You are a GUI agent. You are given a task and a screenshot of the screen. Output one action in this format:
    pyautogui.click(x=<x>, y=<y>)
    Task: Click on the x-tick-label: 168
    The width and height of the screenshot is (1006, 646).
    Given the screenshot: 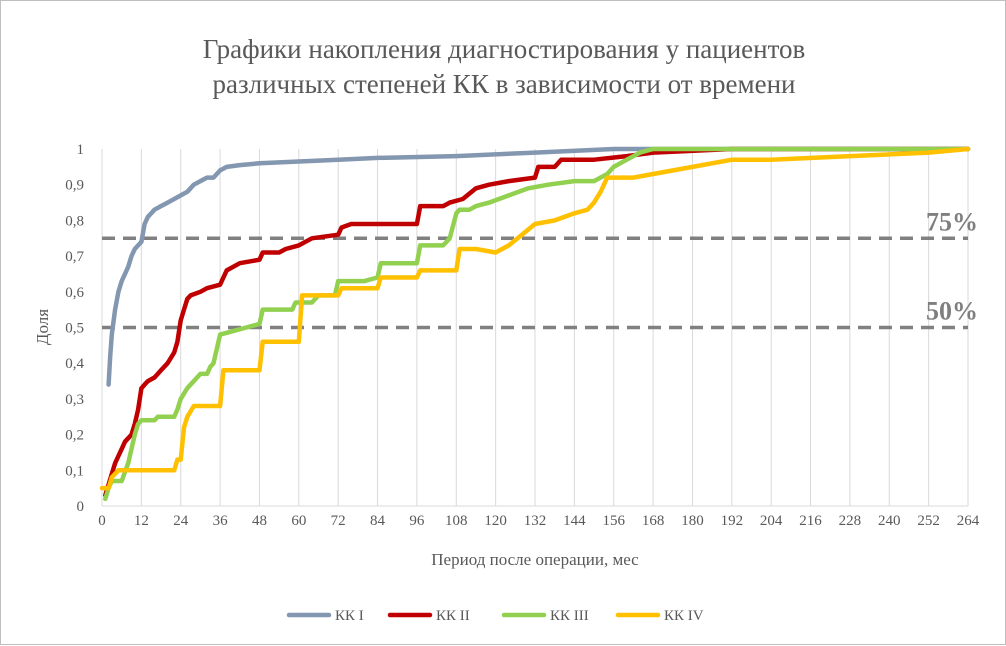 What is the action you would take?
    pyautogui.click(x=653, y=521)
    